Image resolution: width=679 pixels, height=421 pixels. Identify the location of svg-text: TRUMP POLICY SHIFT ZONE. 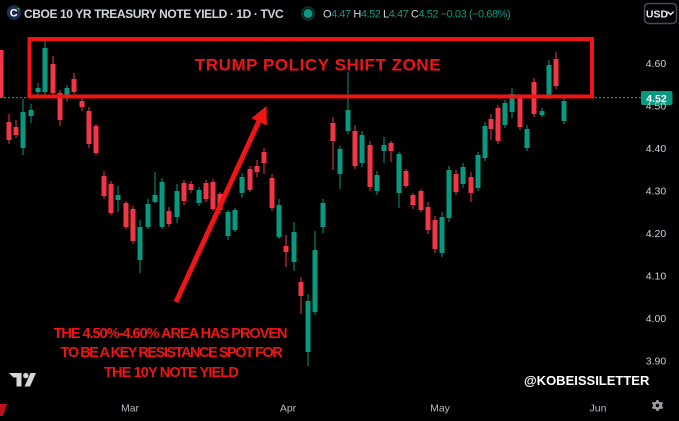
(318, 65).